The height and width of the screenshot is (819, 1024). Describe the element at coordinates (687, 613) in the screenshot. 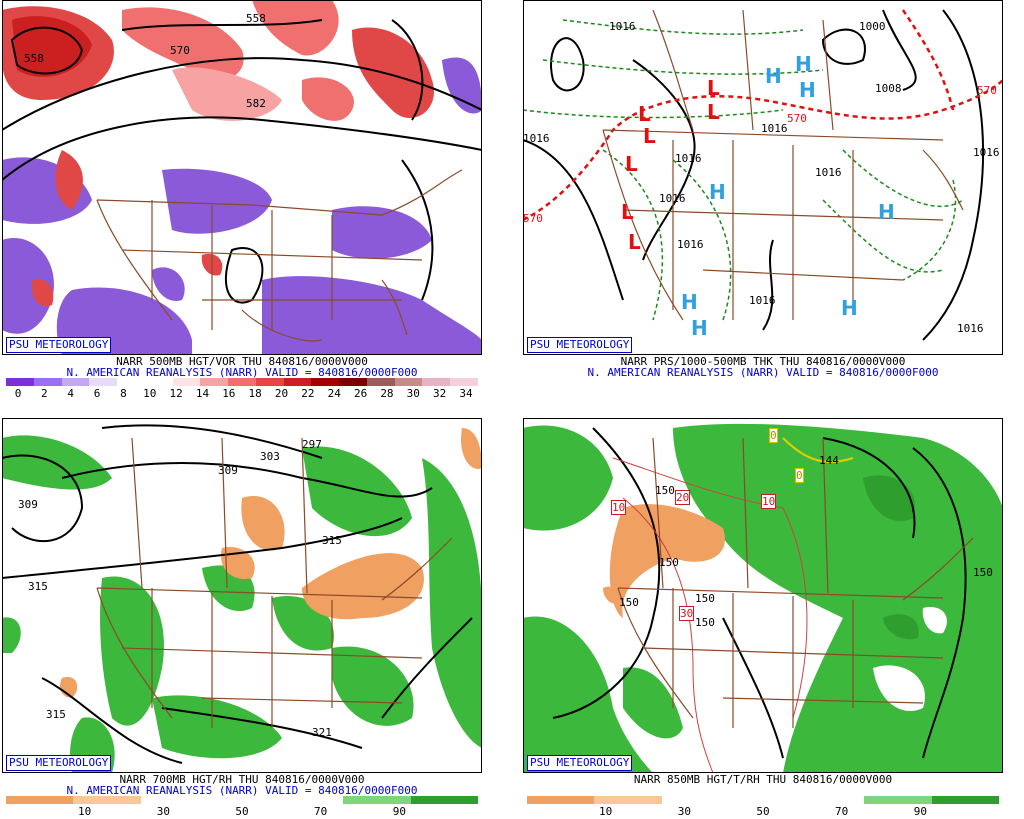

I see `temperature-label: 30` at that location.